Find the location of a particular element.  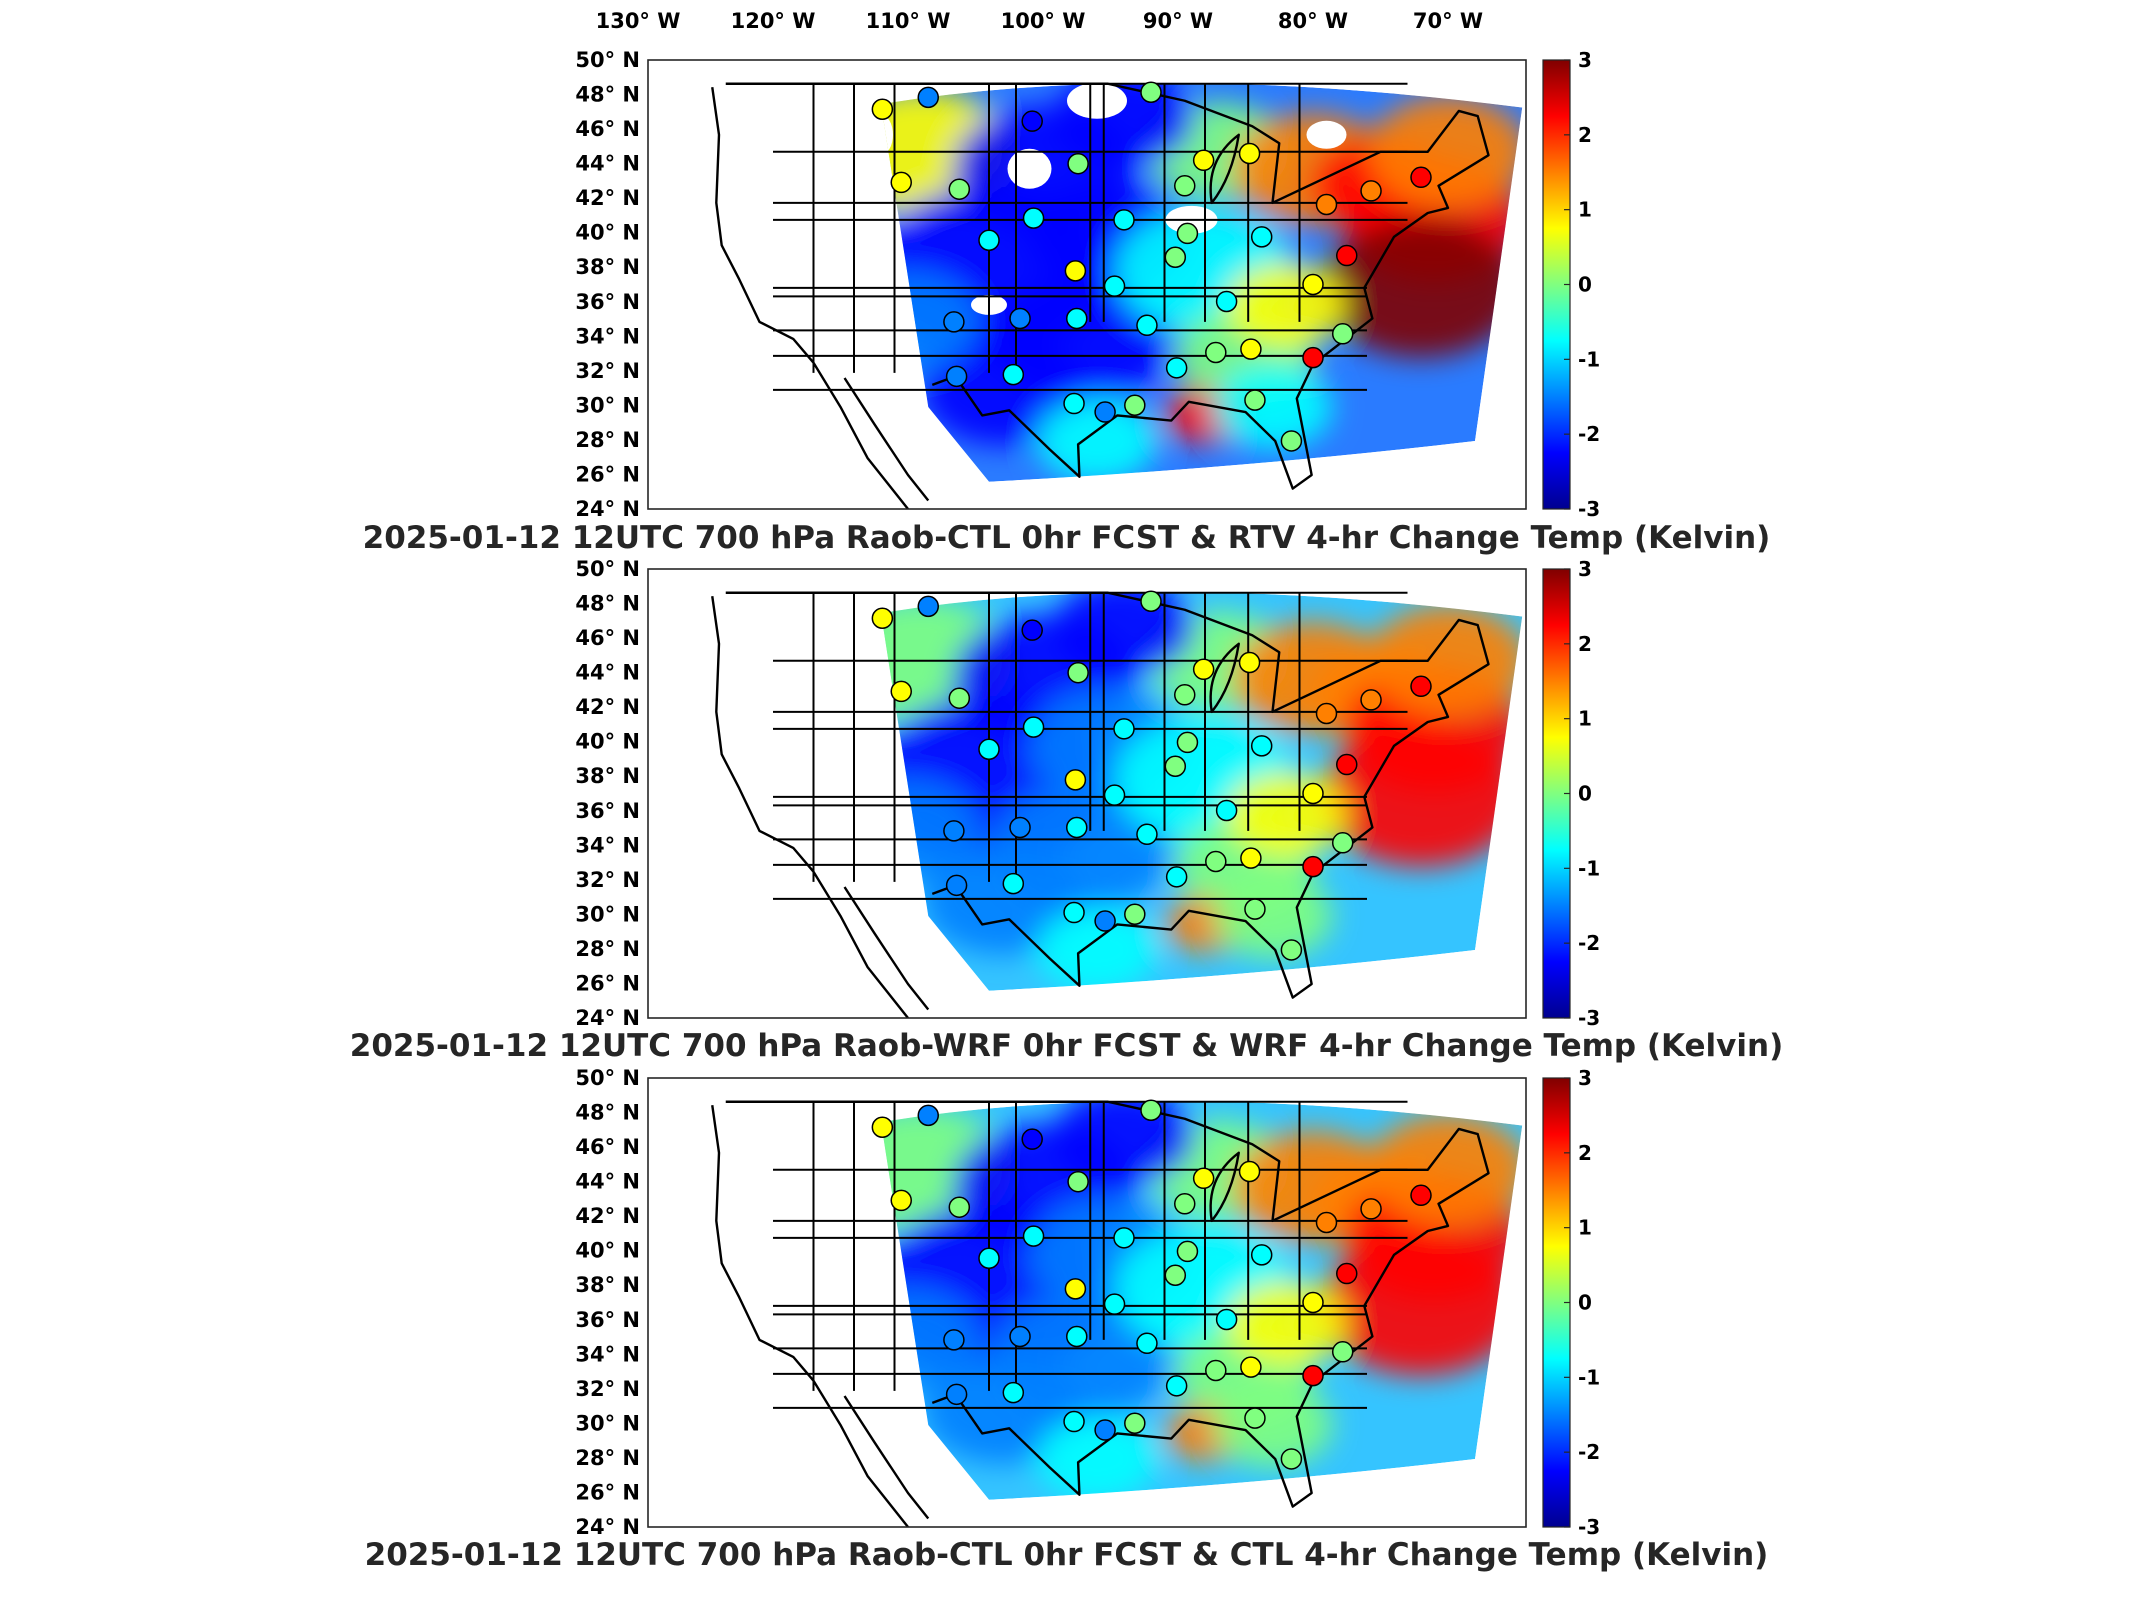

lat-tick-label: 28° N is located at coordinates (607, 1458).